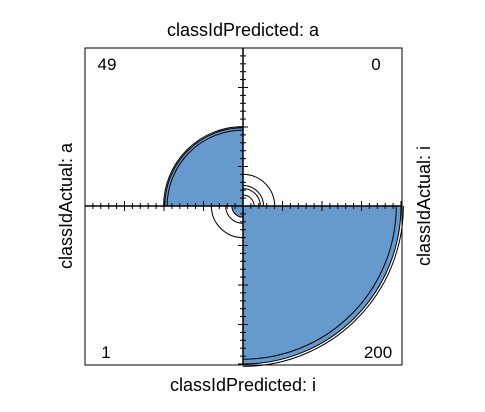 The image size is (485, 412). I want to click on quadrant-bottom-right, so click(322, 285).